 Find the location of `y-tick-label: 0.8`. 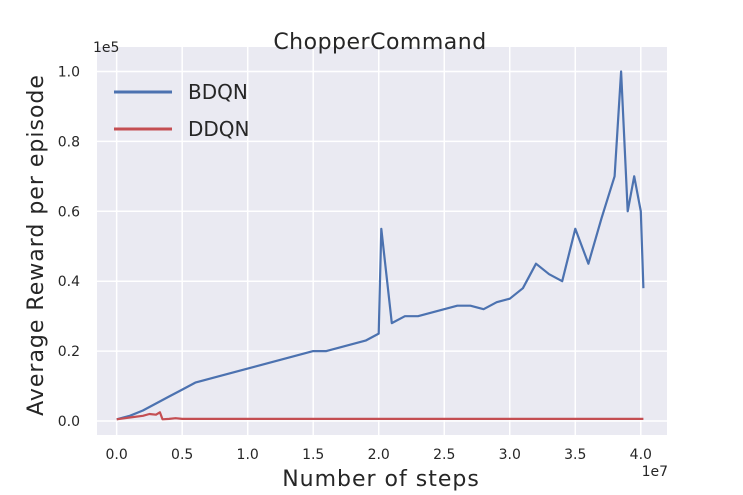

y-tick-label: 0.8 is located at coordinates (69, 142).